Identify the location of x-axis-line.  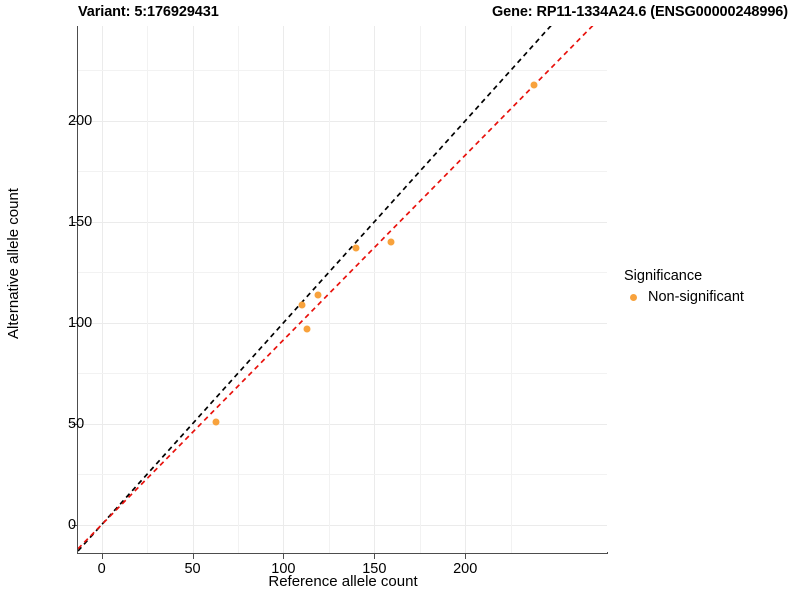
(342, 553).